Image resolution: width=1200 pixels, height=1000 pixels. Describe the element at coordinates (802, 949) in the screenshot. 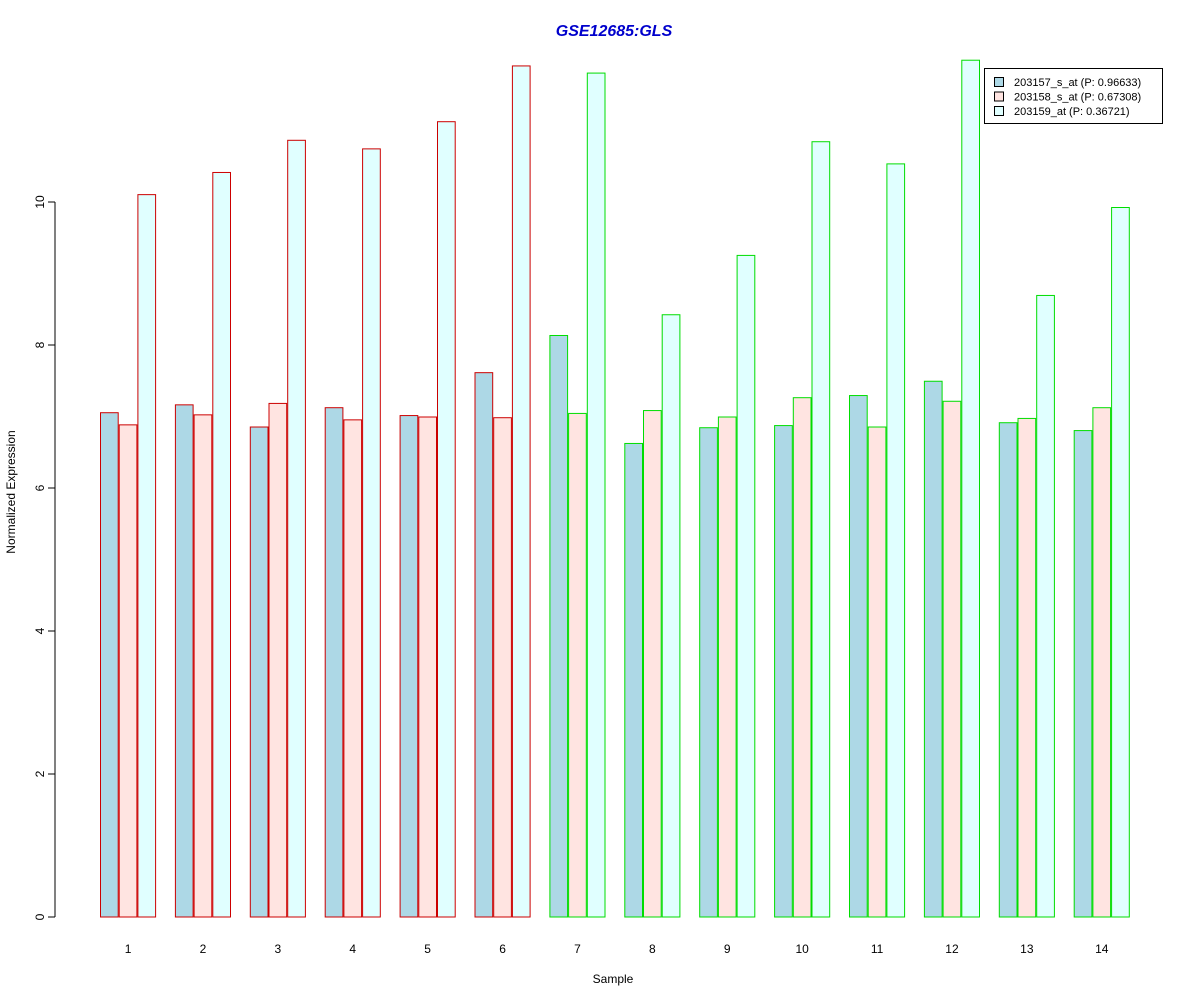

I see `x-tick-label: 10` at that location.